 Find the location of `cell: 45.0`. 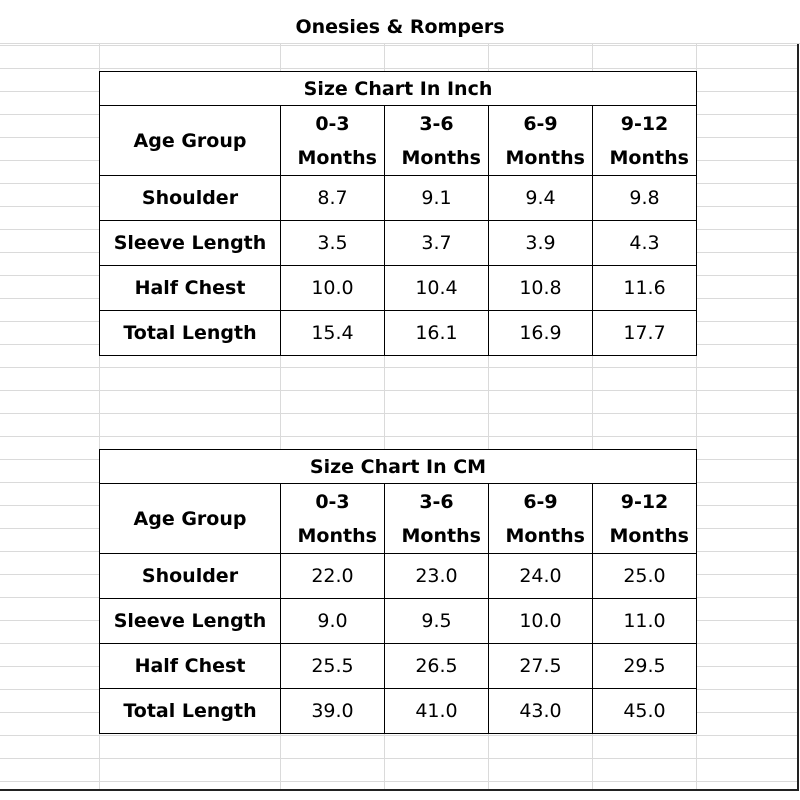

cell: 45.0 is located at coordinates (644, 711).